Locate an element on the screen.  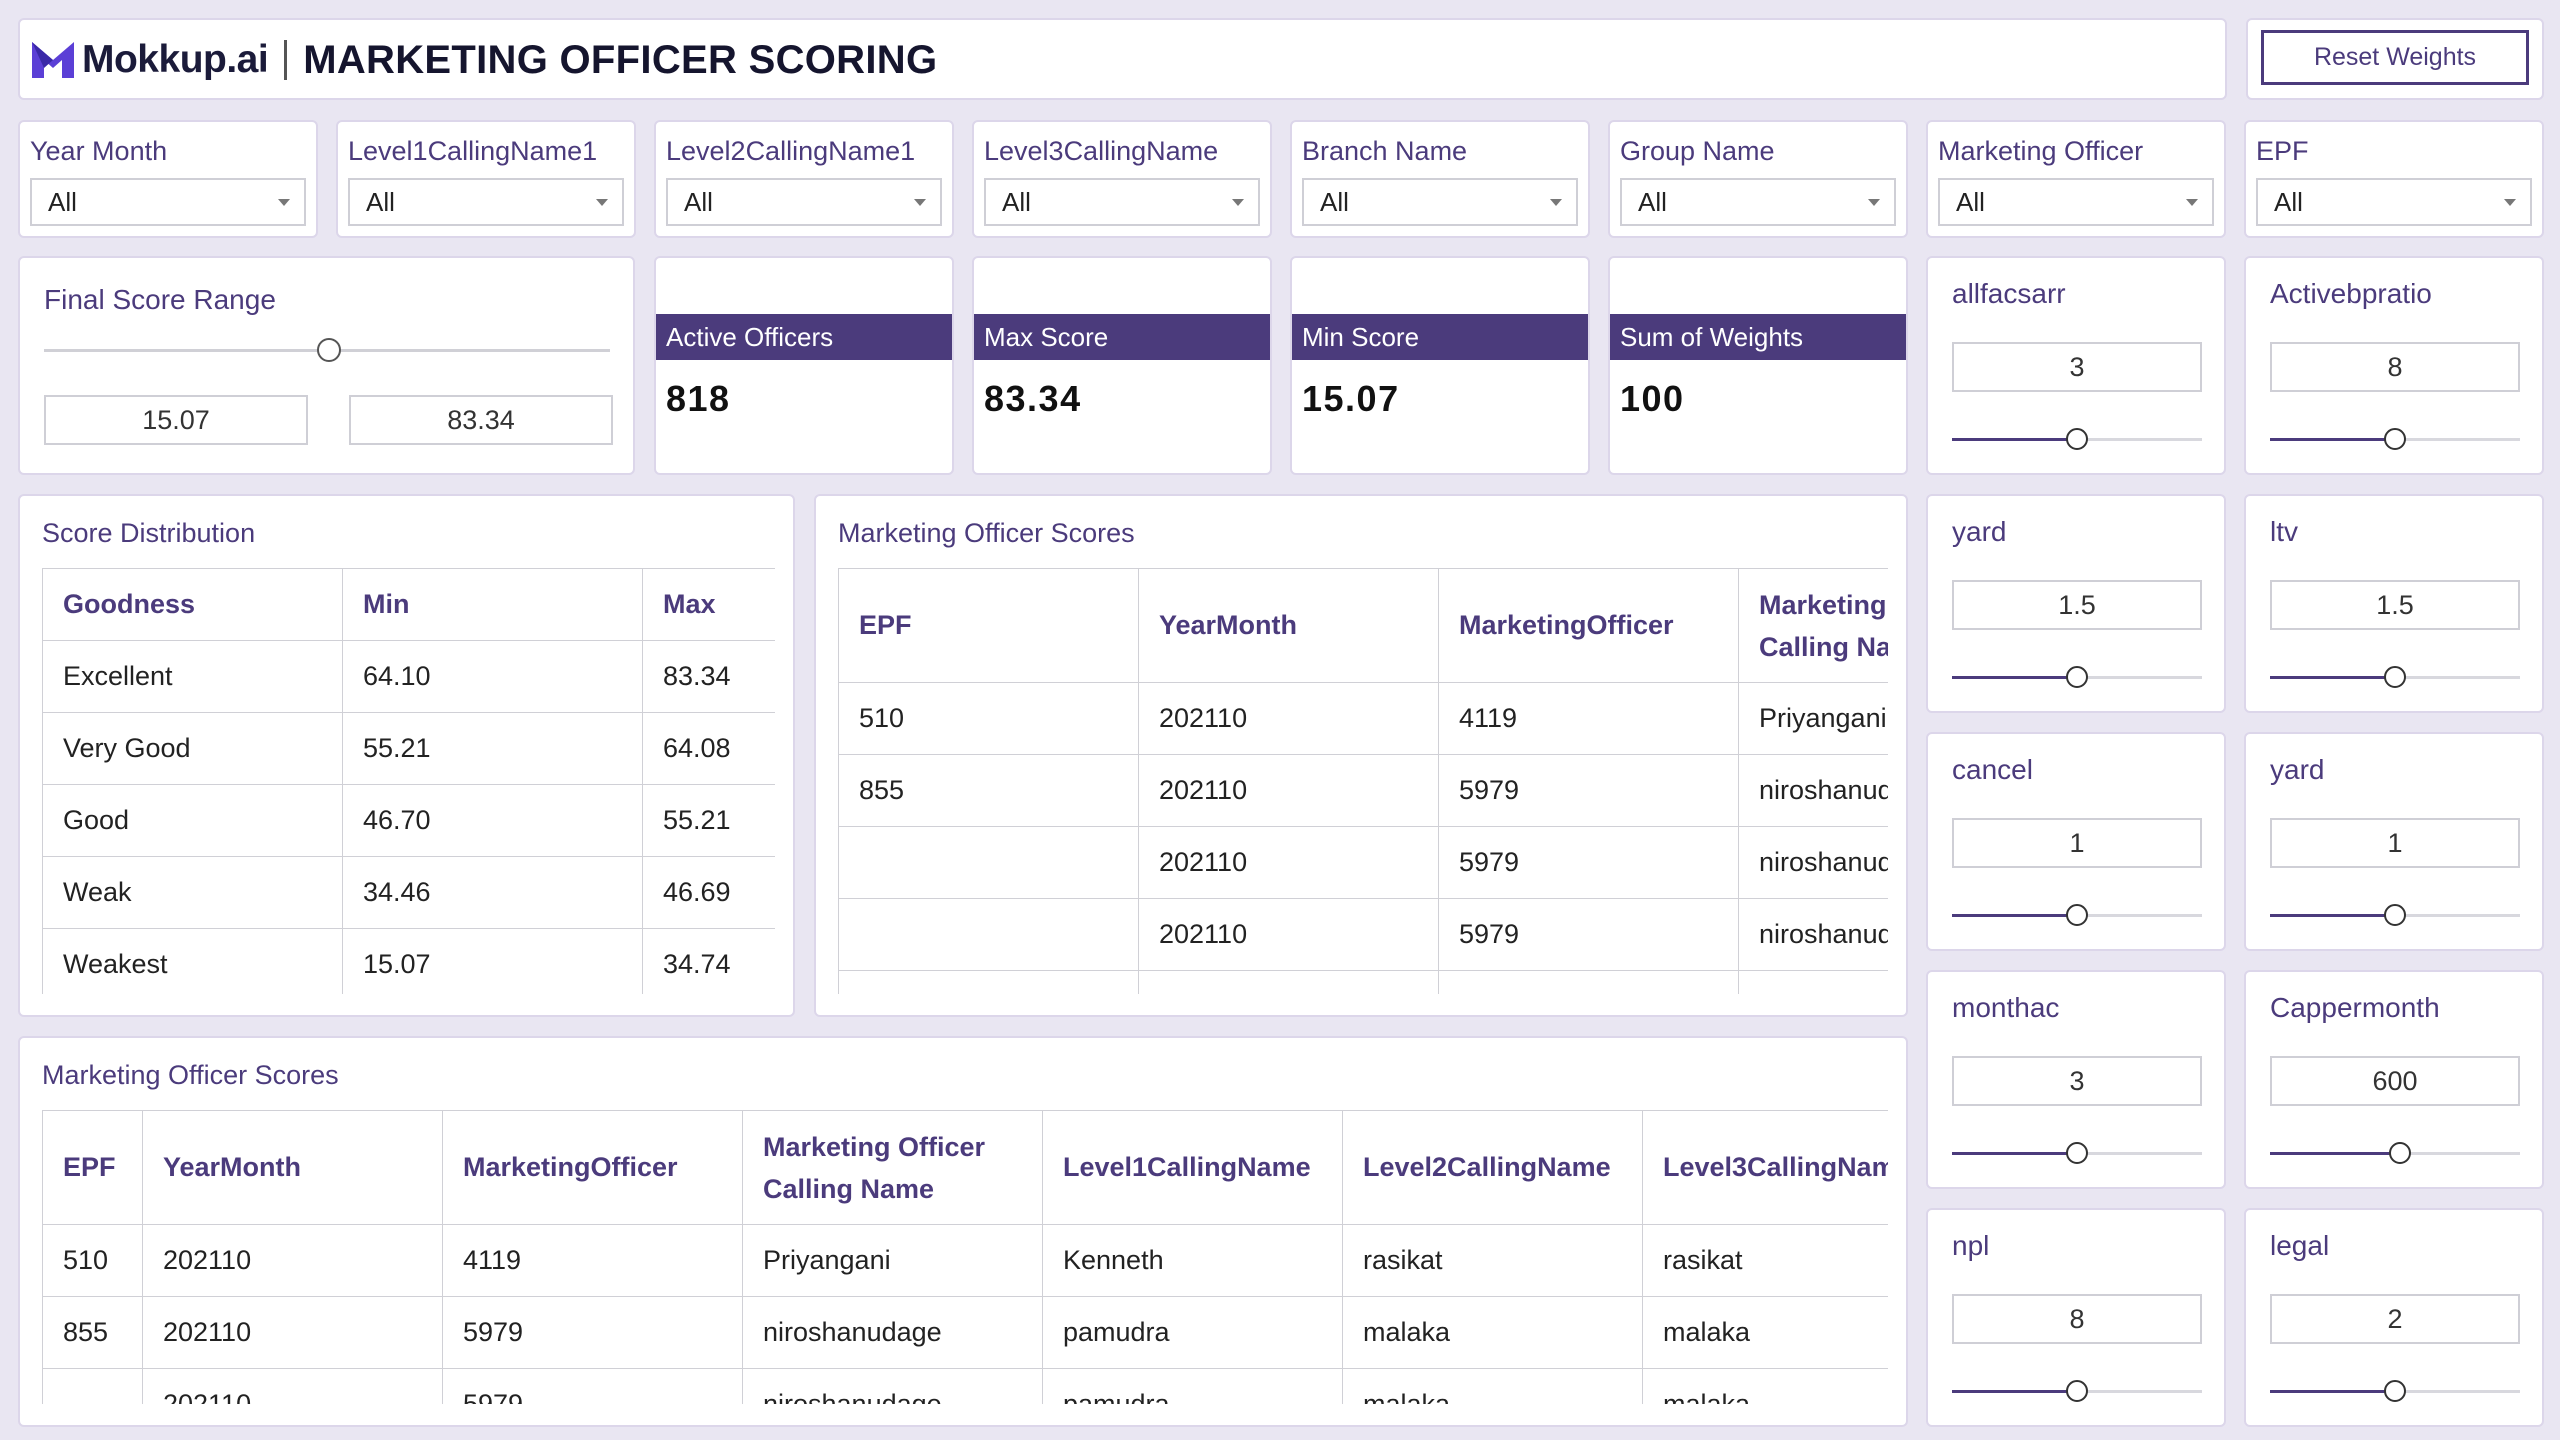
chevron-down-icon is located at coordinates (1556, 202).